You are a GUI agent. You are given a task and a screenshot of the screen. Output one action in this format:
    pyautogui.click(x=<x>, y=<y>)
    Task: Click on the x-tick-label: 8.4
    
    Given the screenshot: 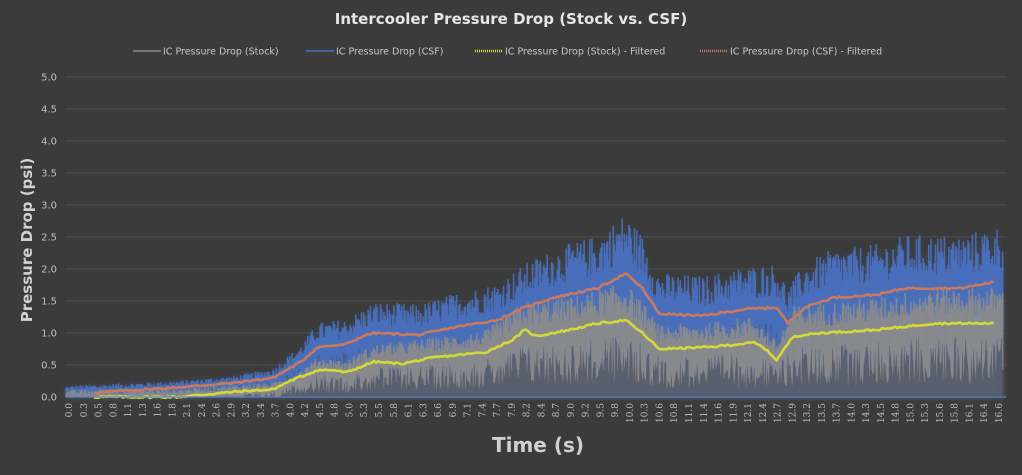 What is the action you would take?
    pyautogui.click(x=542, y=410)
    